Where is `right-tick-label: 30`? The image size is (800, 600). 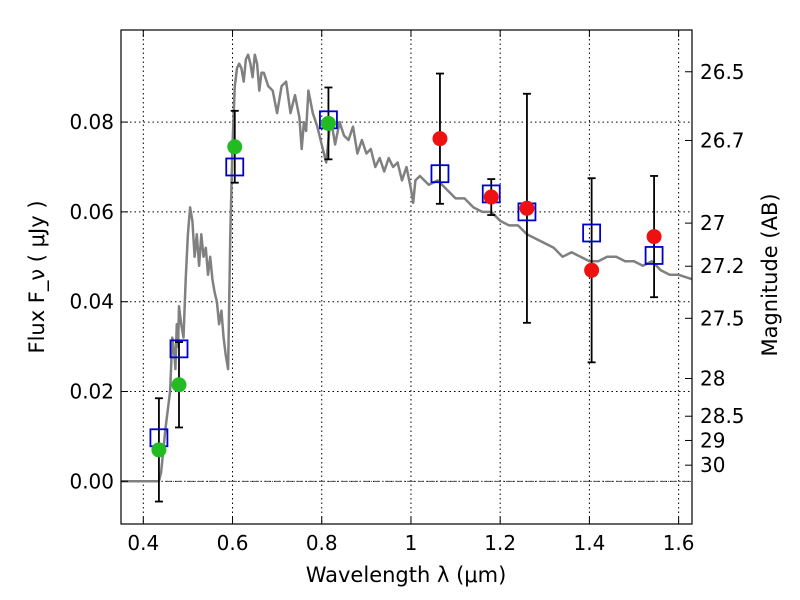 right-tick-label: 30 is located at coordinates (712, 465).